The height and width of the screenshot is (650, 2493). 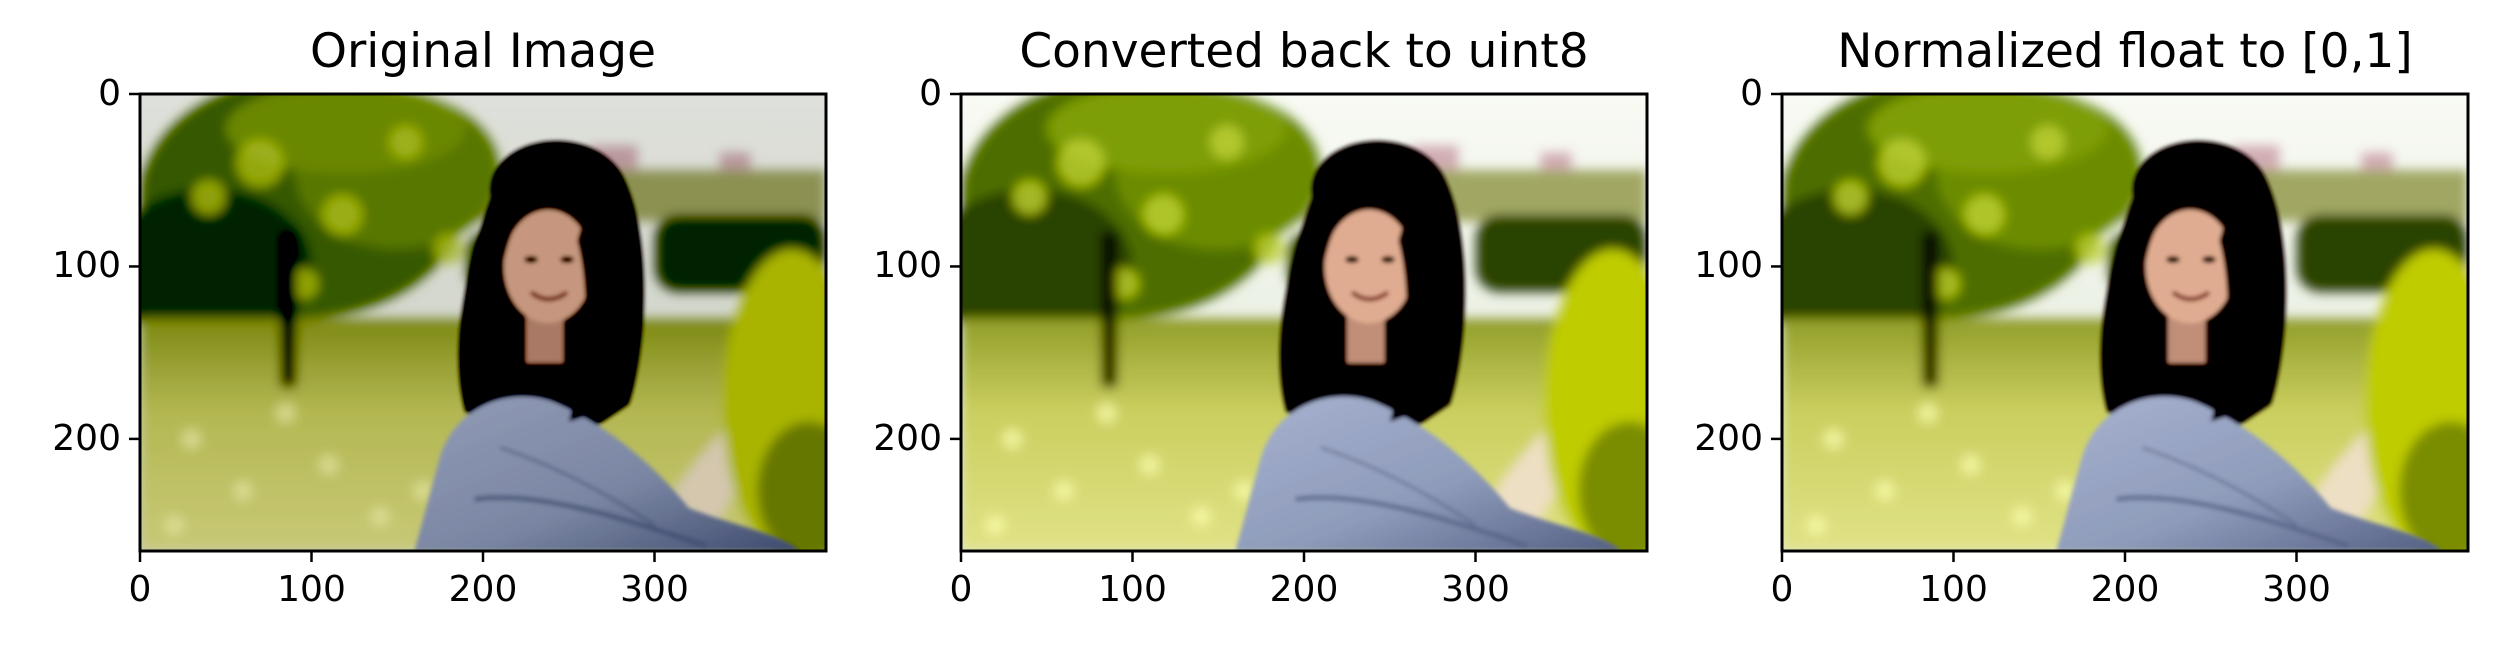 I want to click on panel-title-normalized: Normalized float to [0,1], so click(x=2125, y=51).